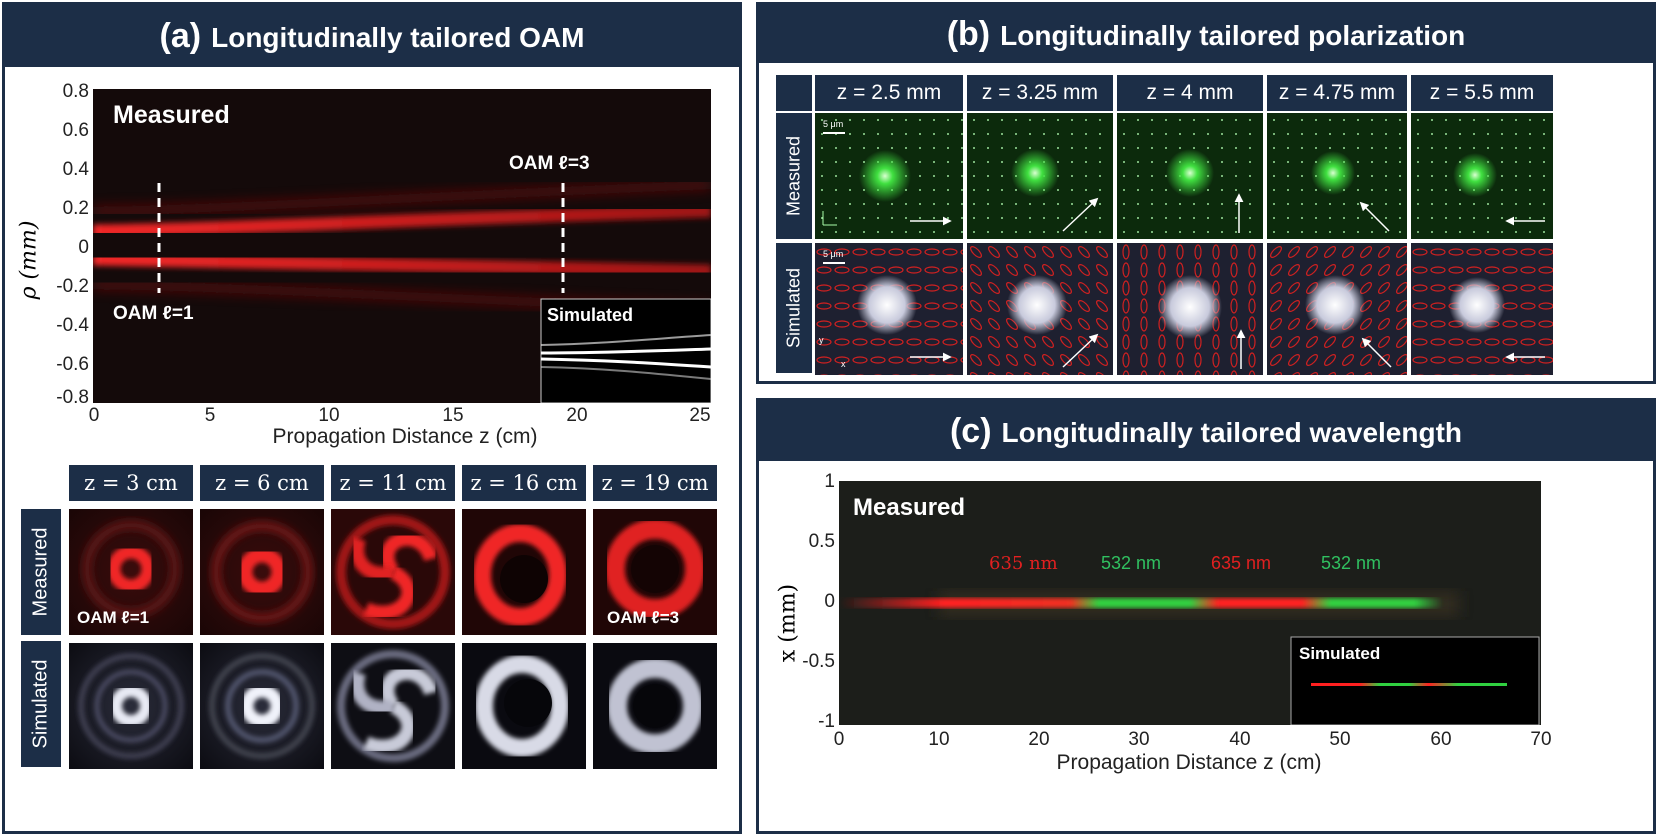  What do you see at coordinates (153, 313) in the screenshot?
I see `oam-annot-left: OAM ℓ=1` at bounding box center [153, 313].